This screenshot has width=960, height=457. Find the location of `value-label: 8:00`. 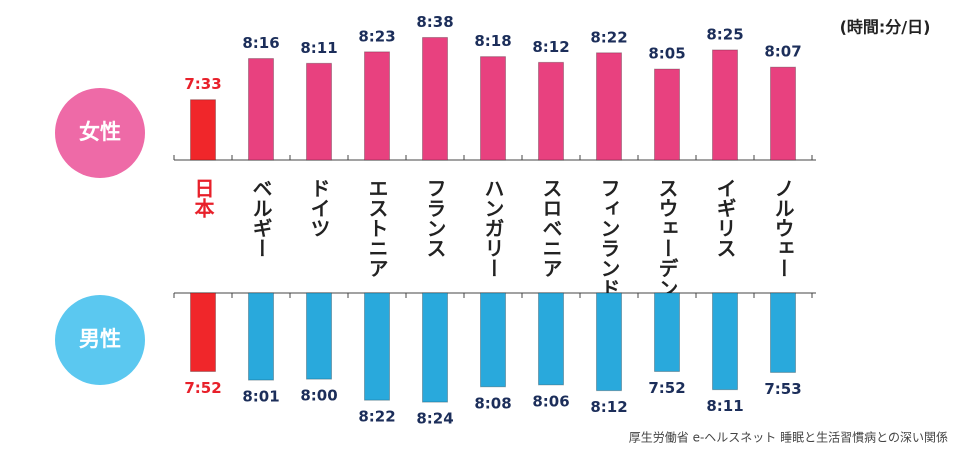

value-label: 8:00 is located at coordinates (318, 396).